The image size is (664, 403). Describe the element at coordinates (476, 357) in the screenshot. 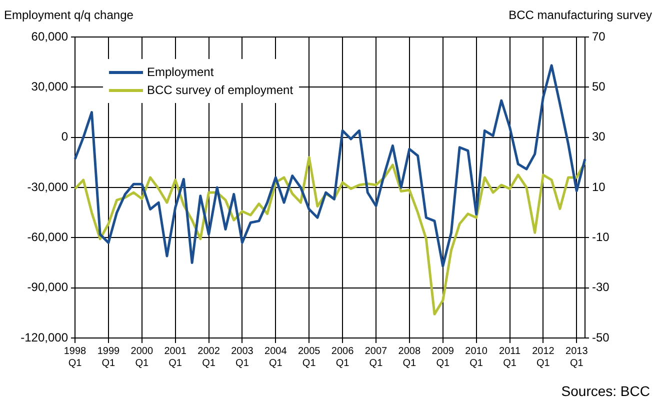

I see `x-tick-label: 2010 Q1` at that location.